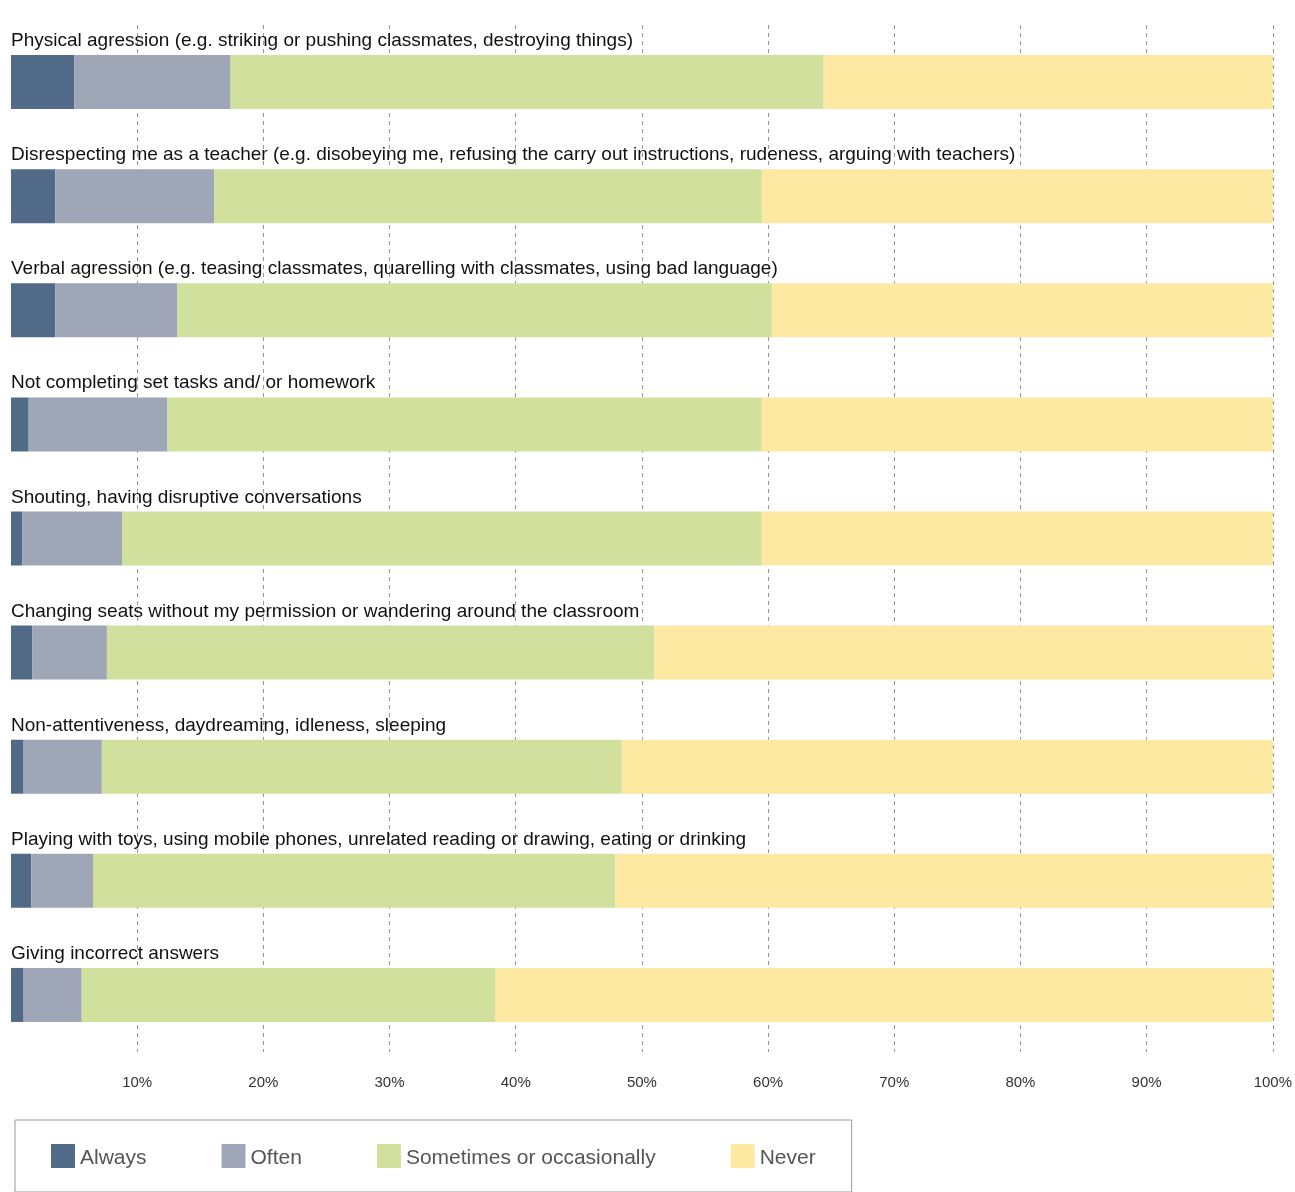 The image size is (1295, 1192). I want to click on x-tick-label: 100%, so click(1273, 1081).